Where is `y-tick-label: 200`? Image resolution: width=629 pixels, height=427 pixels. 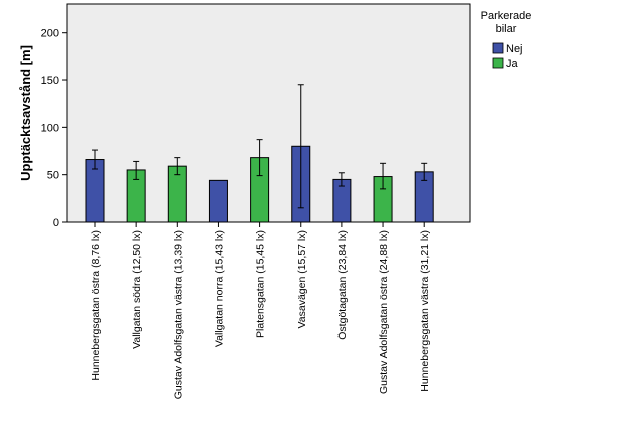 y-tick-label: 200 is located at coordinates (50, 34).